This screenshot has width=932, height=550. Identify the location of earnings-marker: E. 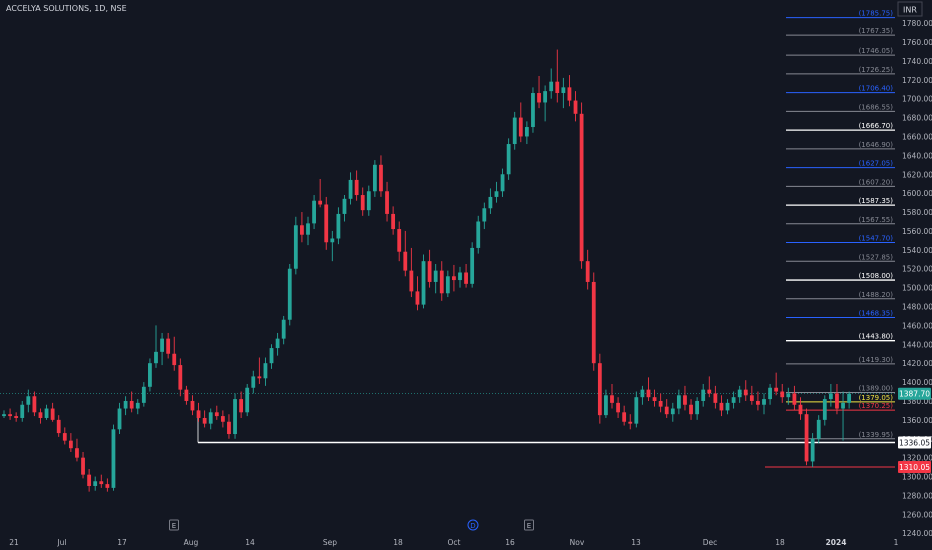
(529, 525).